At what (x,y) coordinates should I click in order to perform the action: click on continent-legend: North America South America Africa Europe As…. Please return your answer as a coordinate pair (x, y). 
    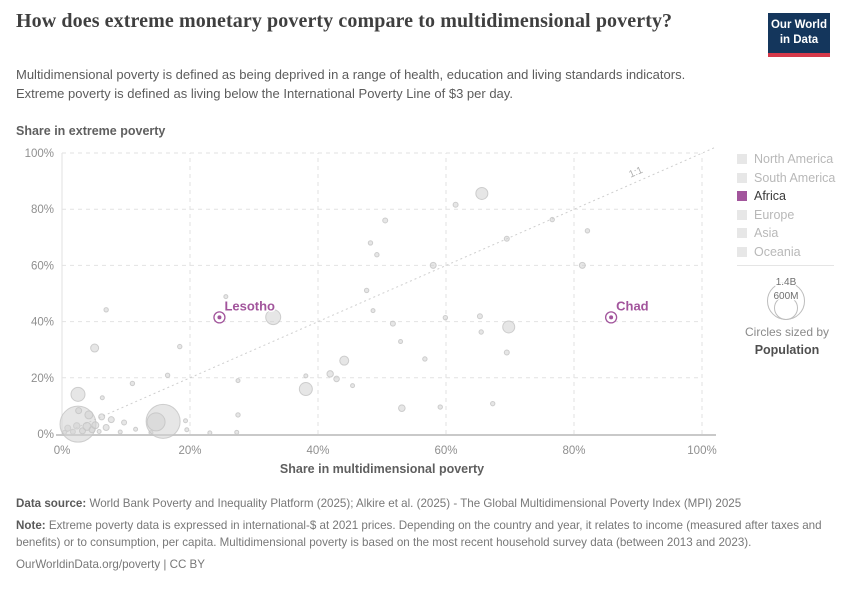
    Looking at the image, I should click on (789, 205).